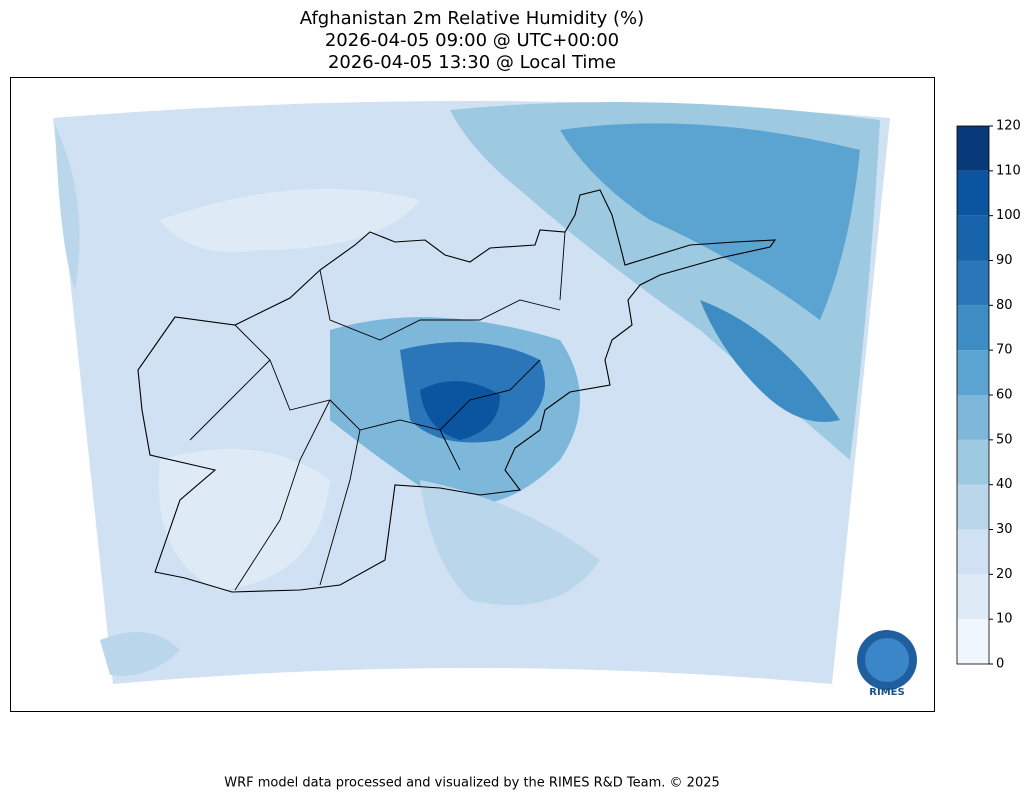 This screenshot has width=1030, height=799. I want to click on colorbar-tick-label: 60, so click(1004, 395).